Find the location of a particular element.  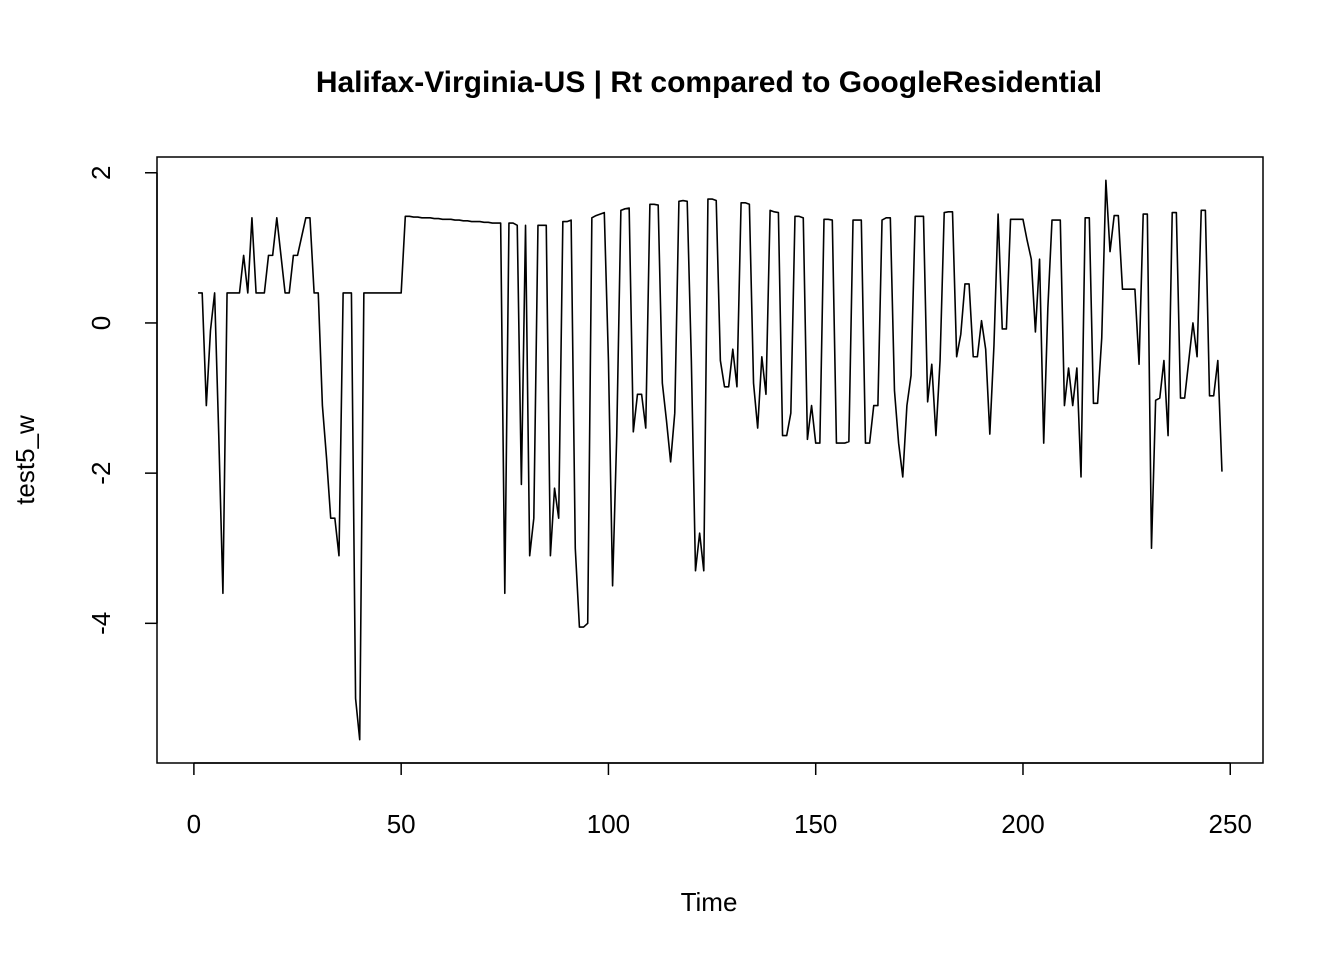

x-axis-label: Time is located at coordinates (709, 902).